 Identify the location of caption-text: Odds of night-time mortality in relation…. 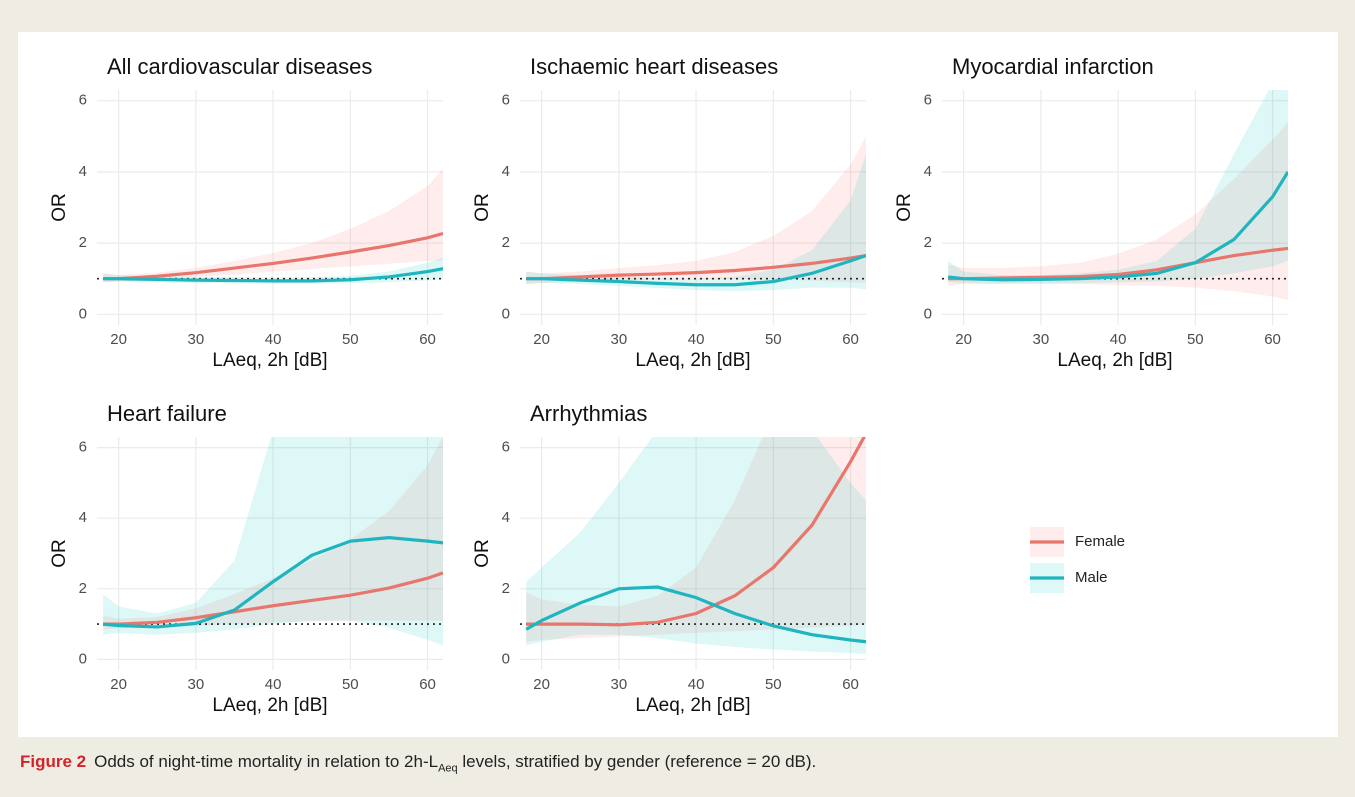
(266, 761).